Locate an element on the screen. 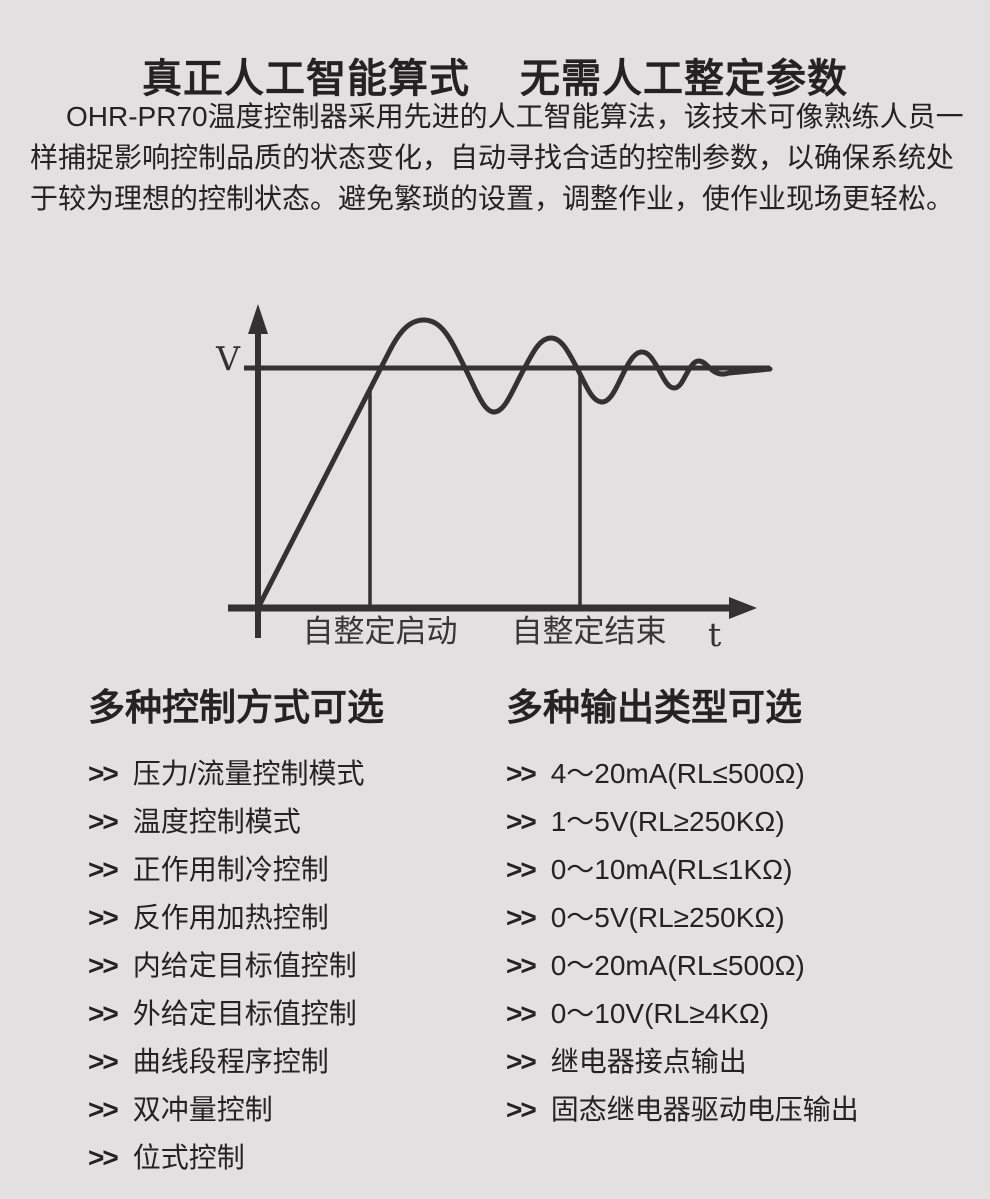  list-item: >> 1～5V(RL≥250KΩ) is located at coordinates (682, 822).